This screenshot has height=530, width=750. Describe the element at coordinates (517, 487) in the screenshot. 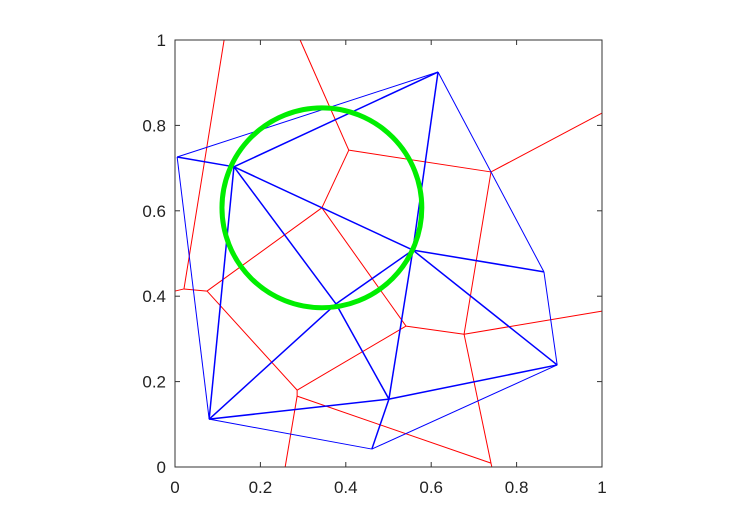

I see `x-tick-label: 0.8` at that location.